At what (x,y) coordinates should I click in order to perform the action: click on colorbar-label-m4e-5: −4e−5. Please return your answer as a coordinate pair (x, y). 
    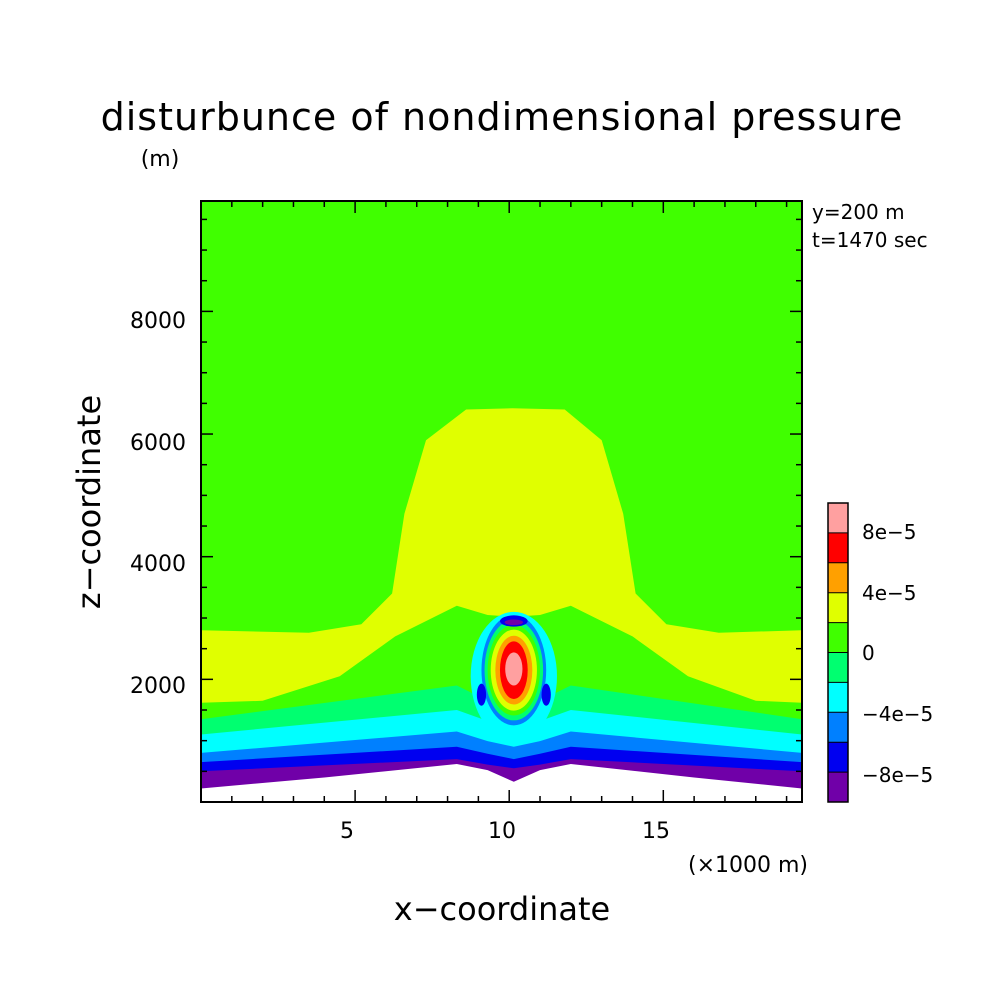
    Looking at the image, I should click on (897, 714).